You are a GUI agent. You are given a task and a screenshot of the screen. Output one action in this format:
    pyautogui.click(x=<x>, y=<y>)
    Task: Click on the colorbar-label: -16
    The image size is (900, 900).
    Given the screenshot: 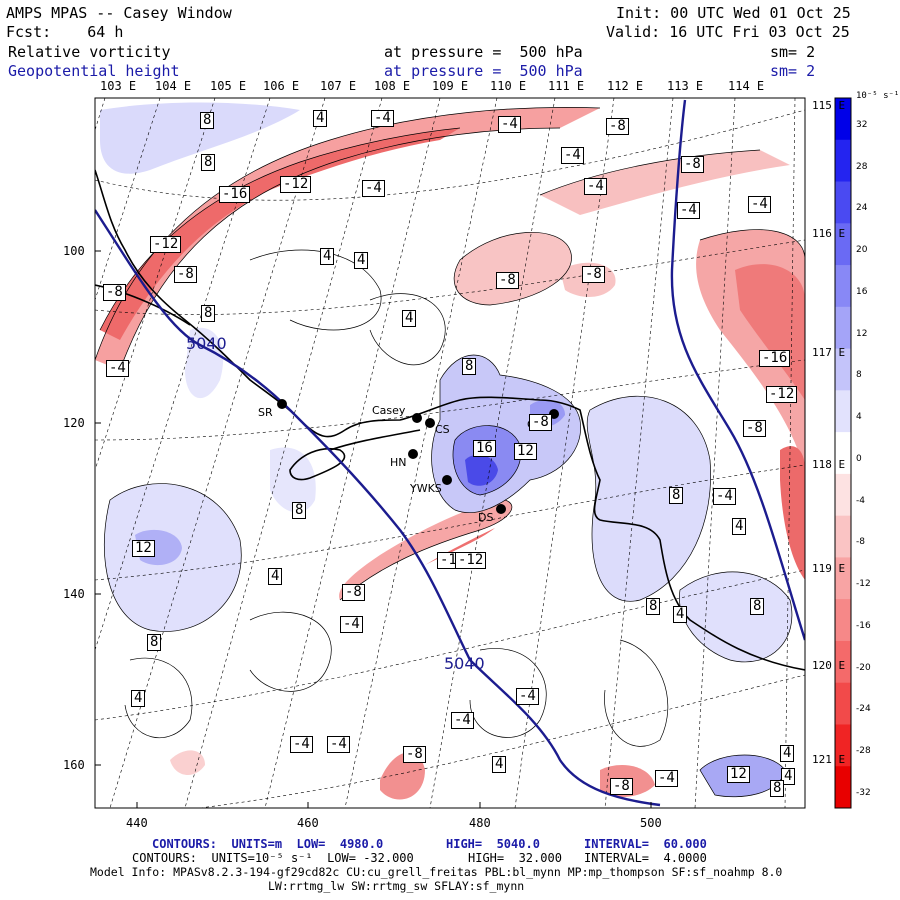 What is the action you would take?
    pyautogui.click(x=863, y=625)
    